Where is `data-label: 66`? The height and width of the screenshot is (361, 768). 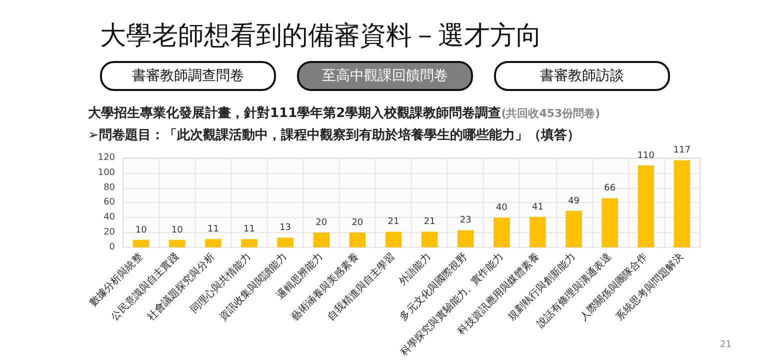 data-label: 66 is located at coordinates (610, 189).